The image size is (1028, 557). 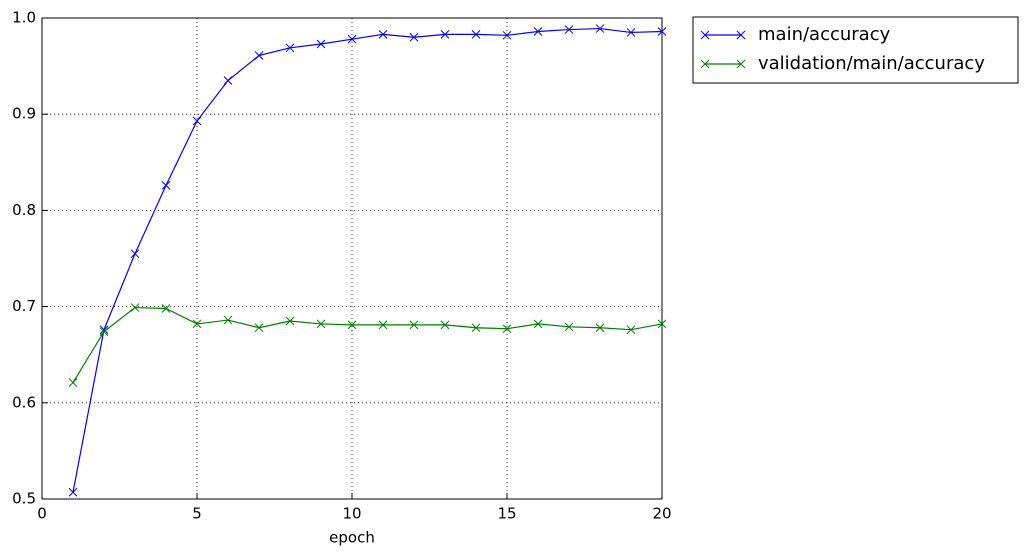 I want to click on y-tick-label: 0.5, so click(x=24, y=499).